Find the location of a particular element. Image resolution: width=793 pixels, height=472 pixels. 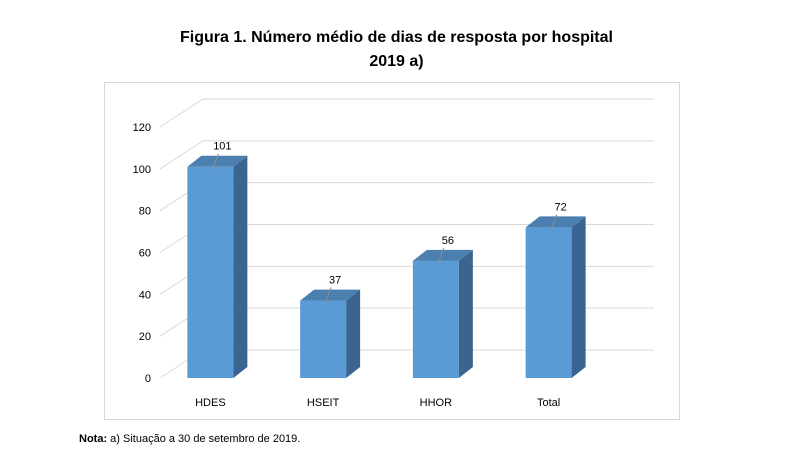

data-label: 101 is located at coordinates (222, 147).